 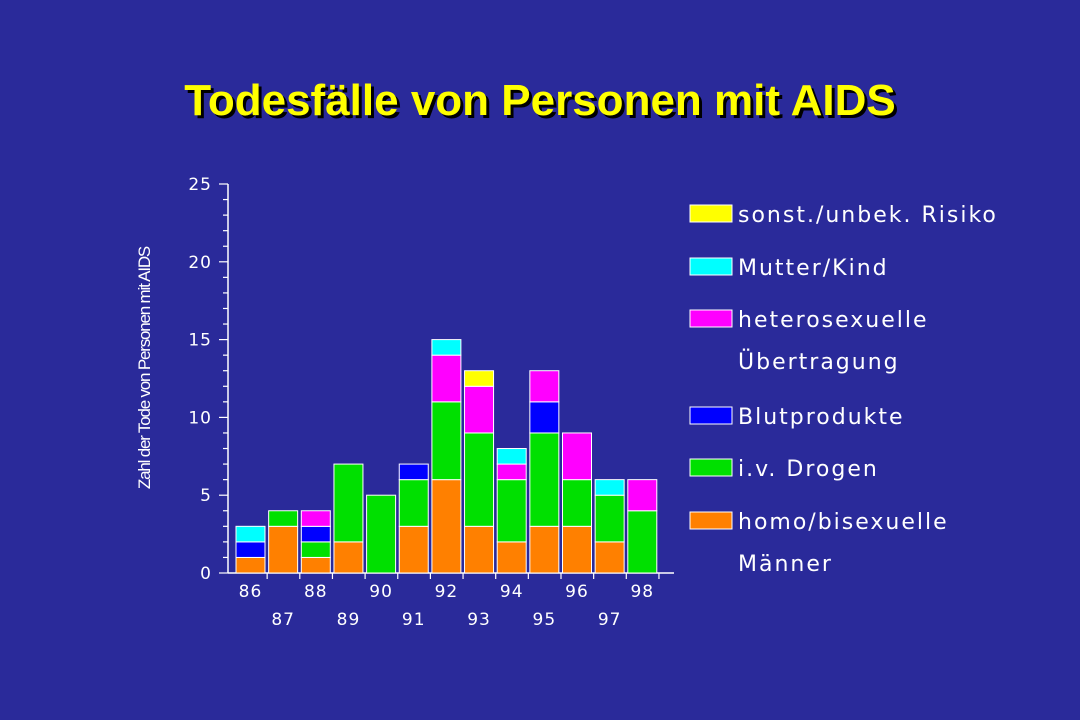 I want to click on x-tick-label: 96, so click(x=577, y=592).